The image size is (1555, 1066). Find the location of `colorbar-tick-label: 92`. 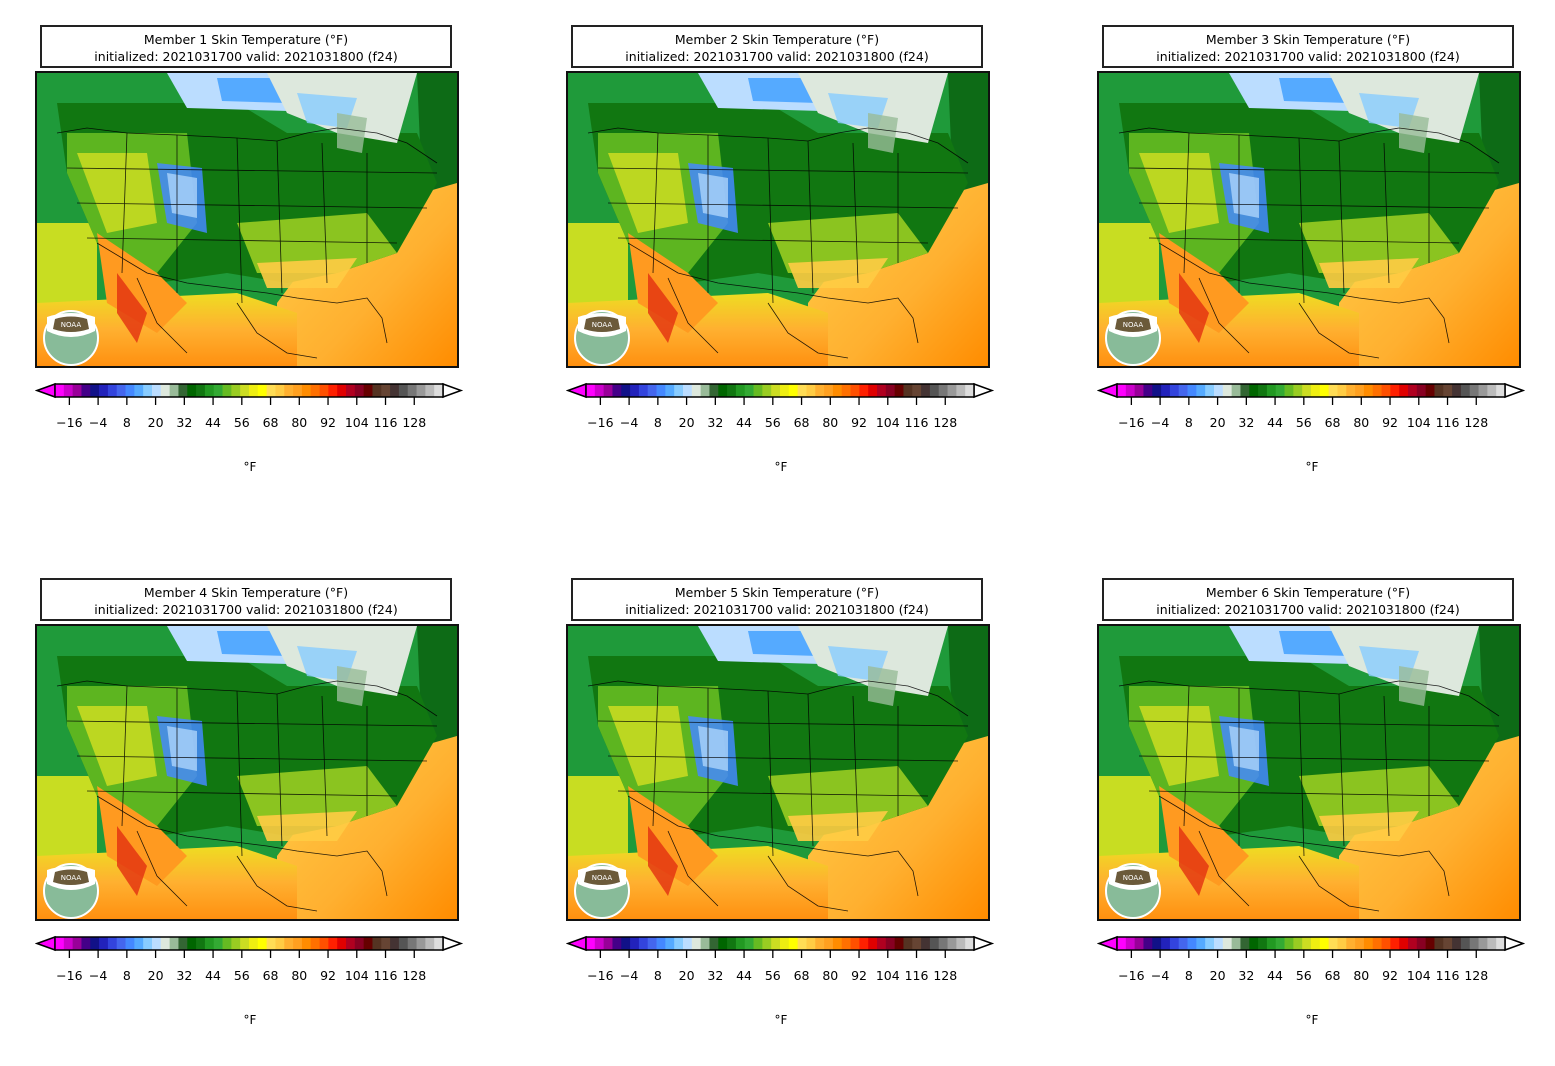

colorbar-tick-label: 92 is located at coordinates (1390, 975).